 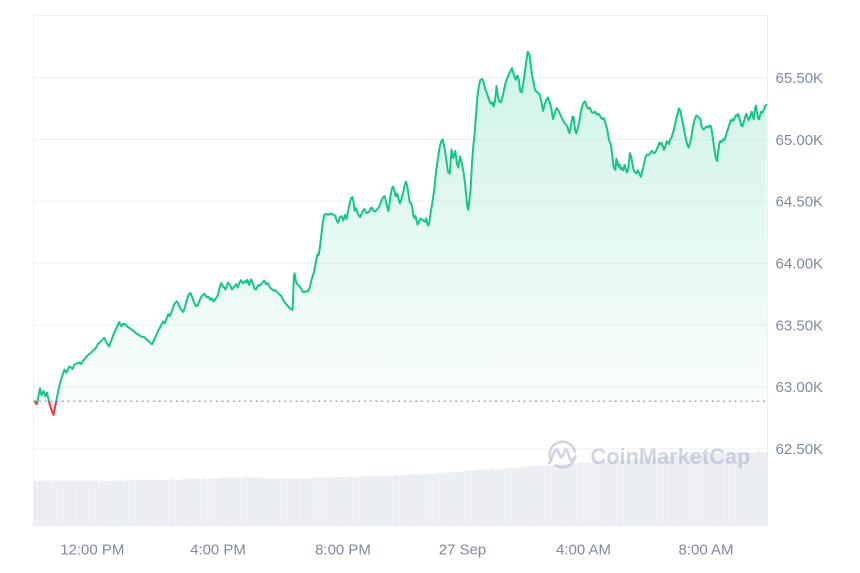 I want to click on svg-text: 62.50K, so click(x=800, y=449).